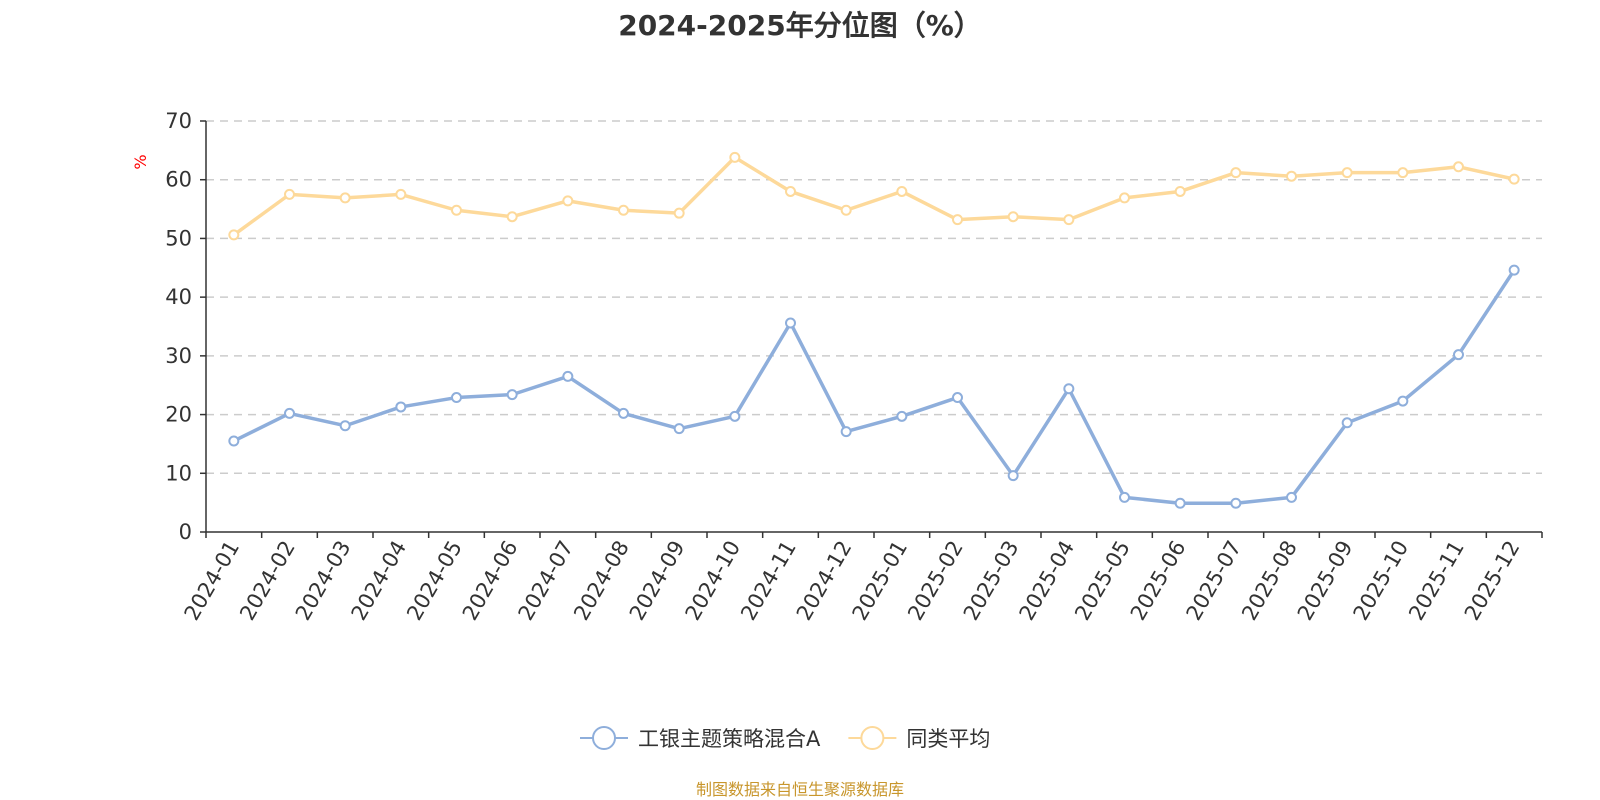 Image resolution: width=1600 pixels, height=800 pixels. Describe the element at coordinates (185, 532) in the screenshot. I see `y-tick-label: 0` at that location.